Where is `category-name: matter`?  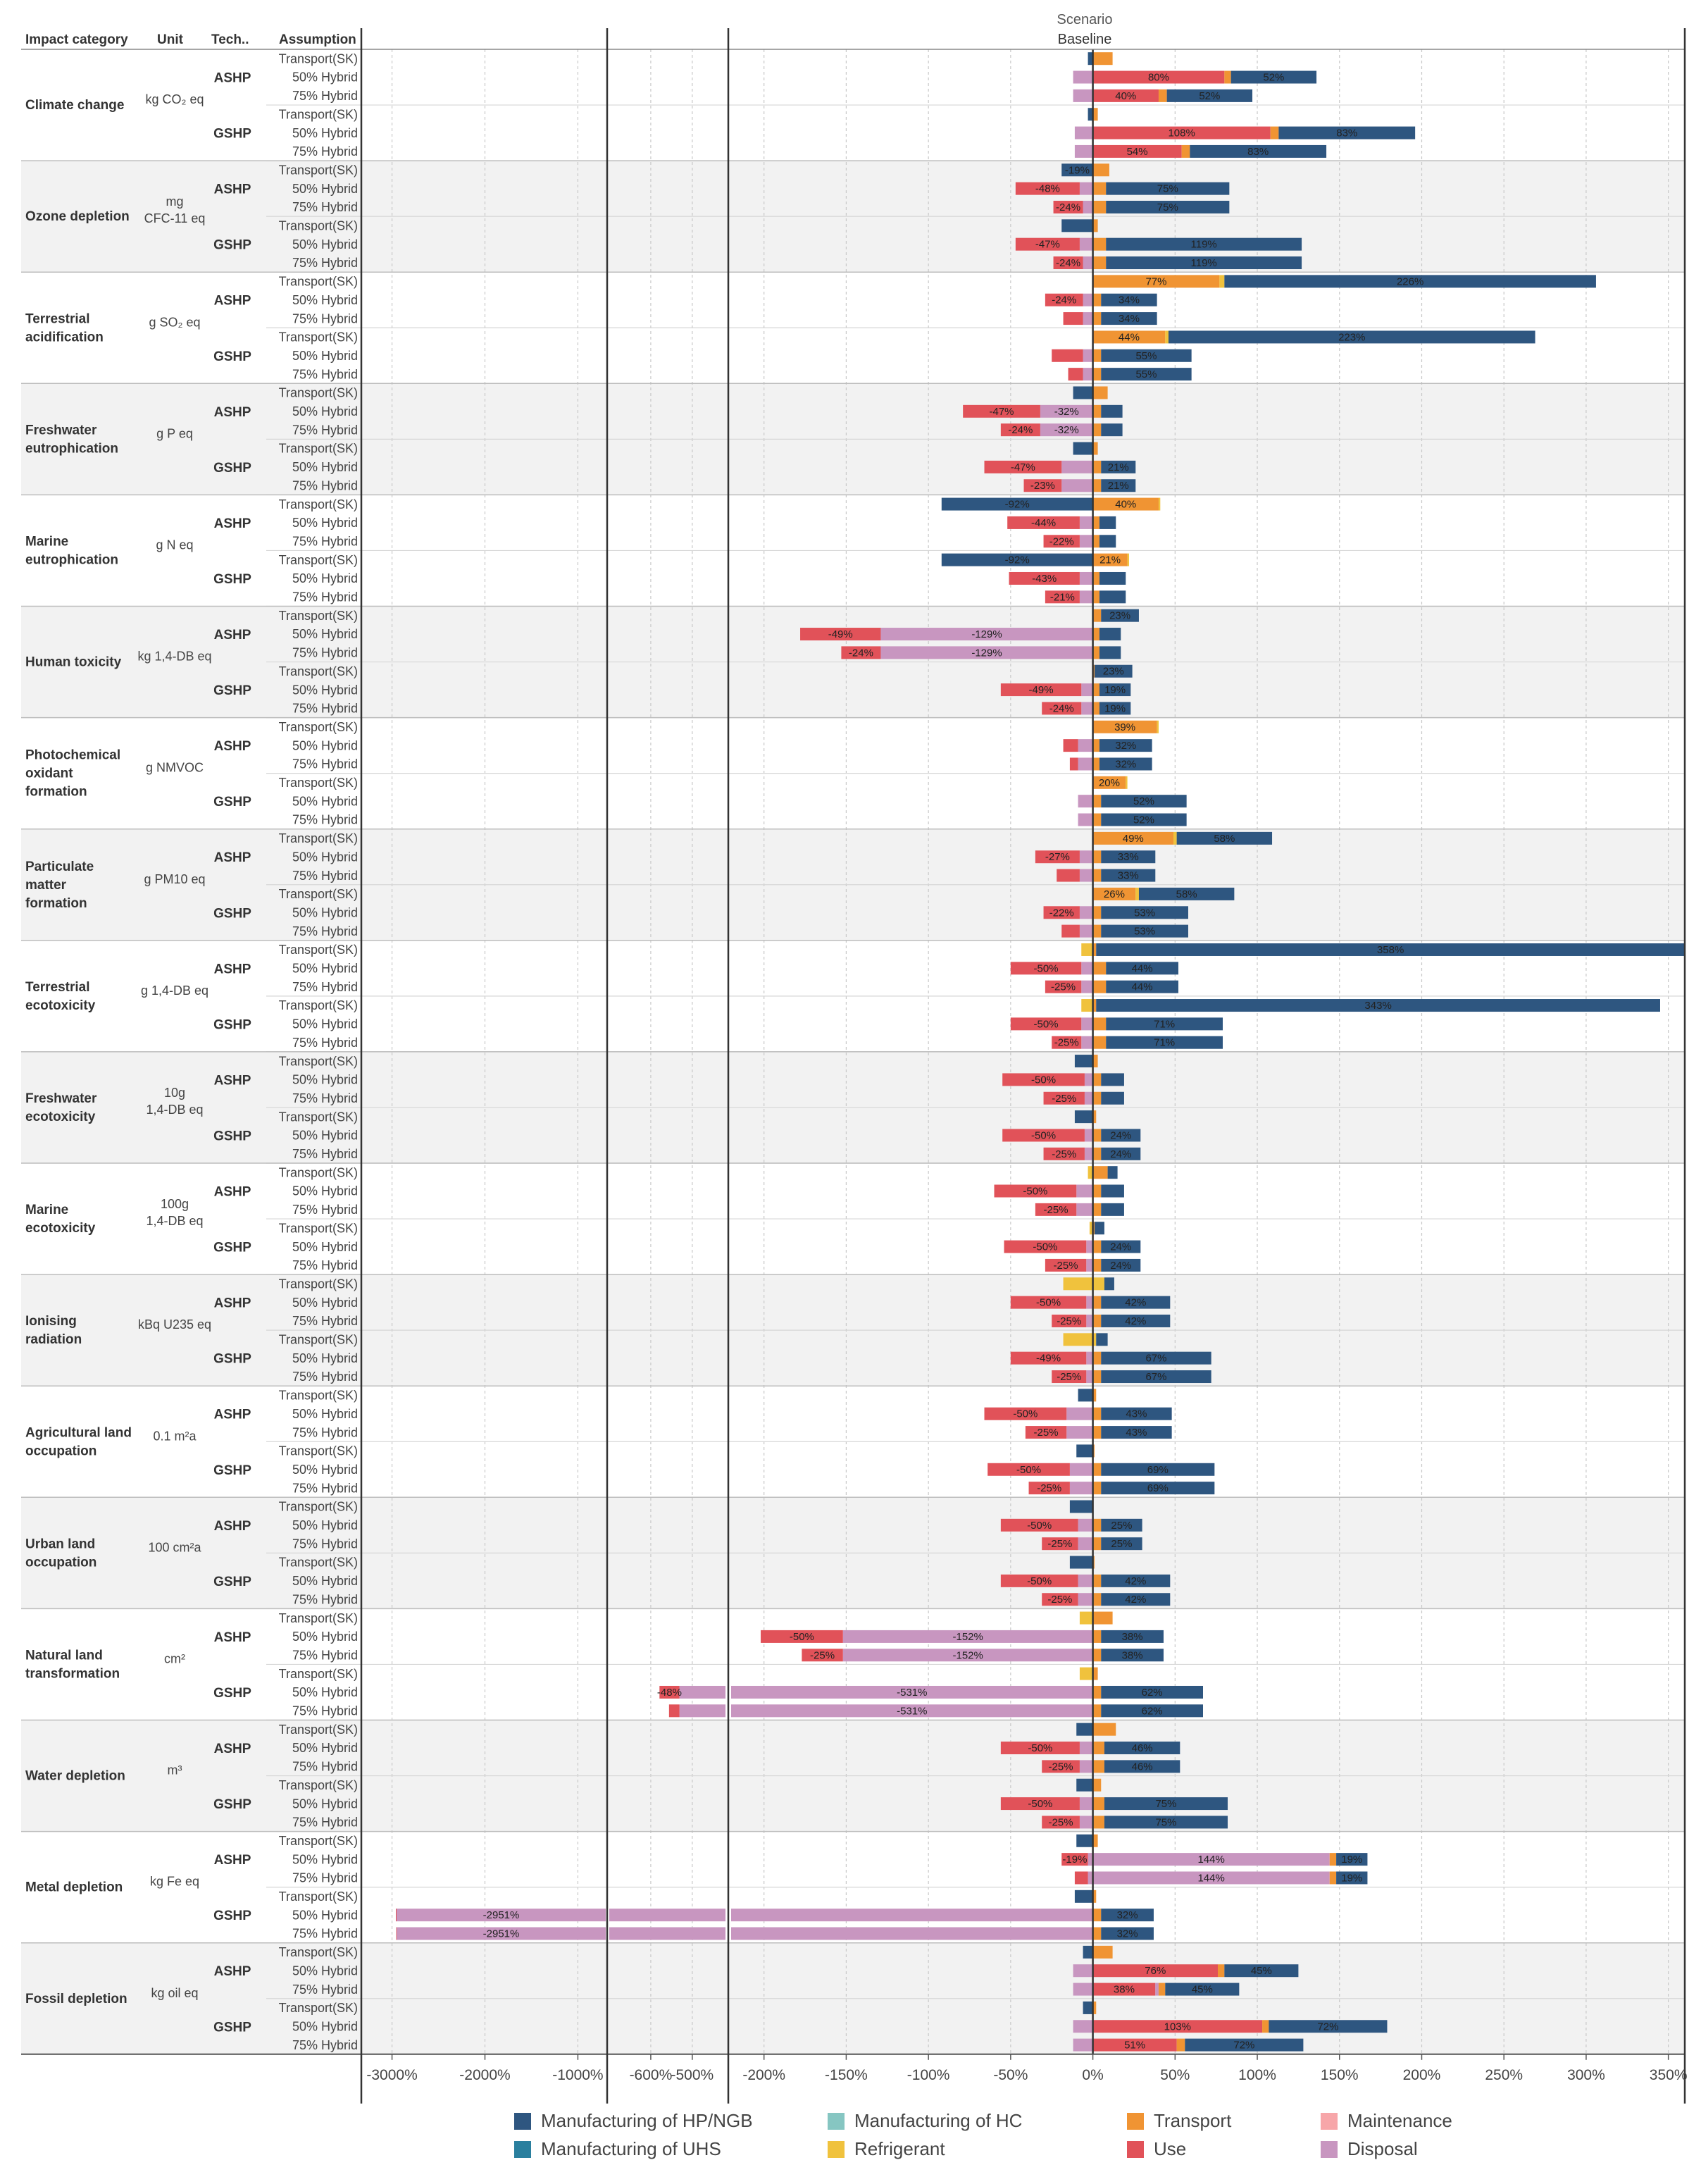 category-name: matter is located at coordinates (46, 885).